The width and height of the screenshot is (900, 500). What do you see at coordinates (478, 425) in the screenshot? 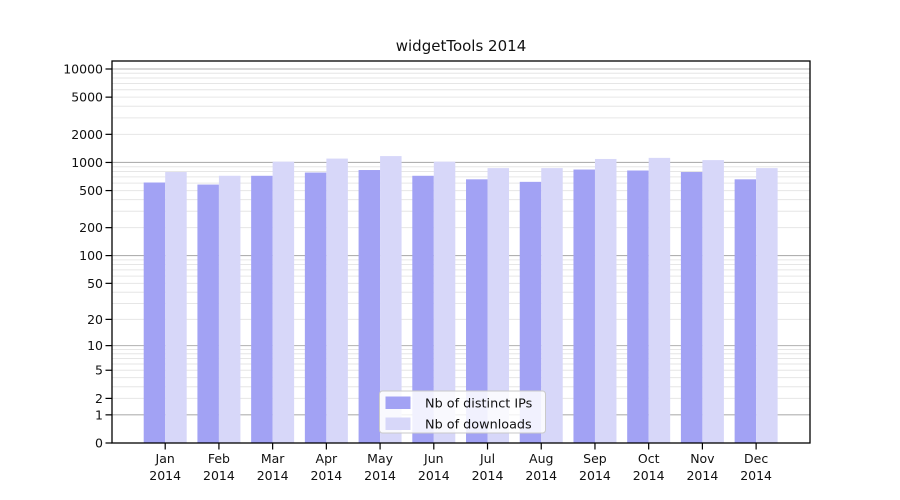
I see `legend-label-downloads: Nb of downloads` at bounding box center [478, 425].